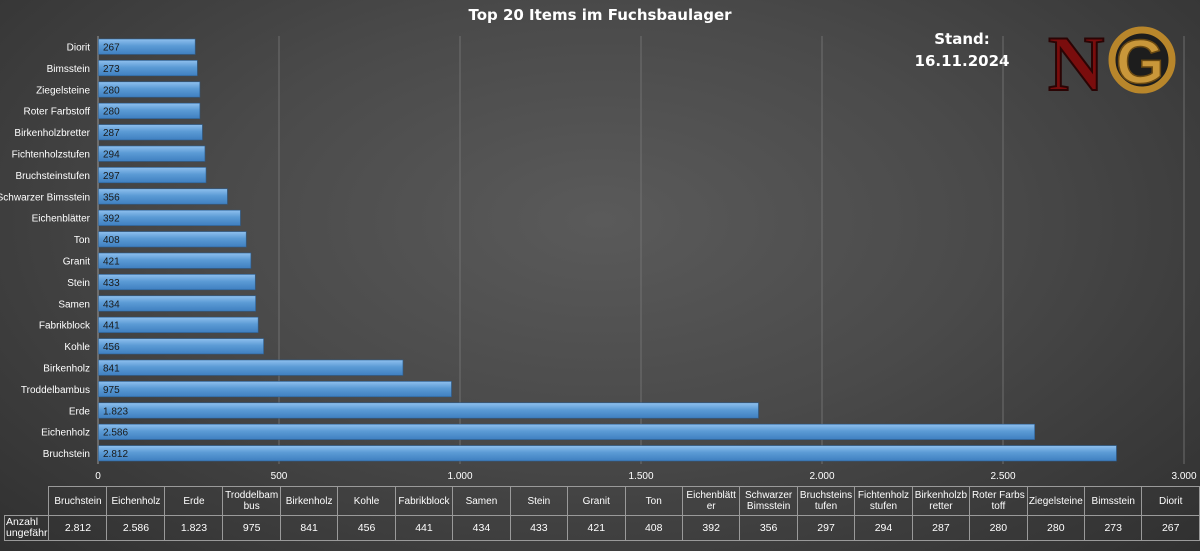 The image size is (1200, 551). Describe the element at coordinates (56, 112) in the screenshot. I see `category-label: Roter Farbstoff` at that location.